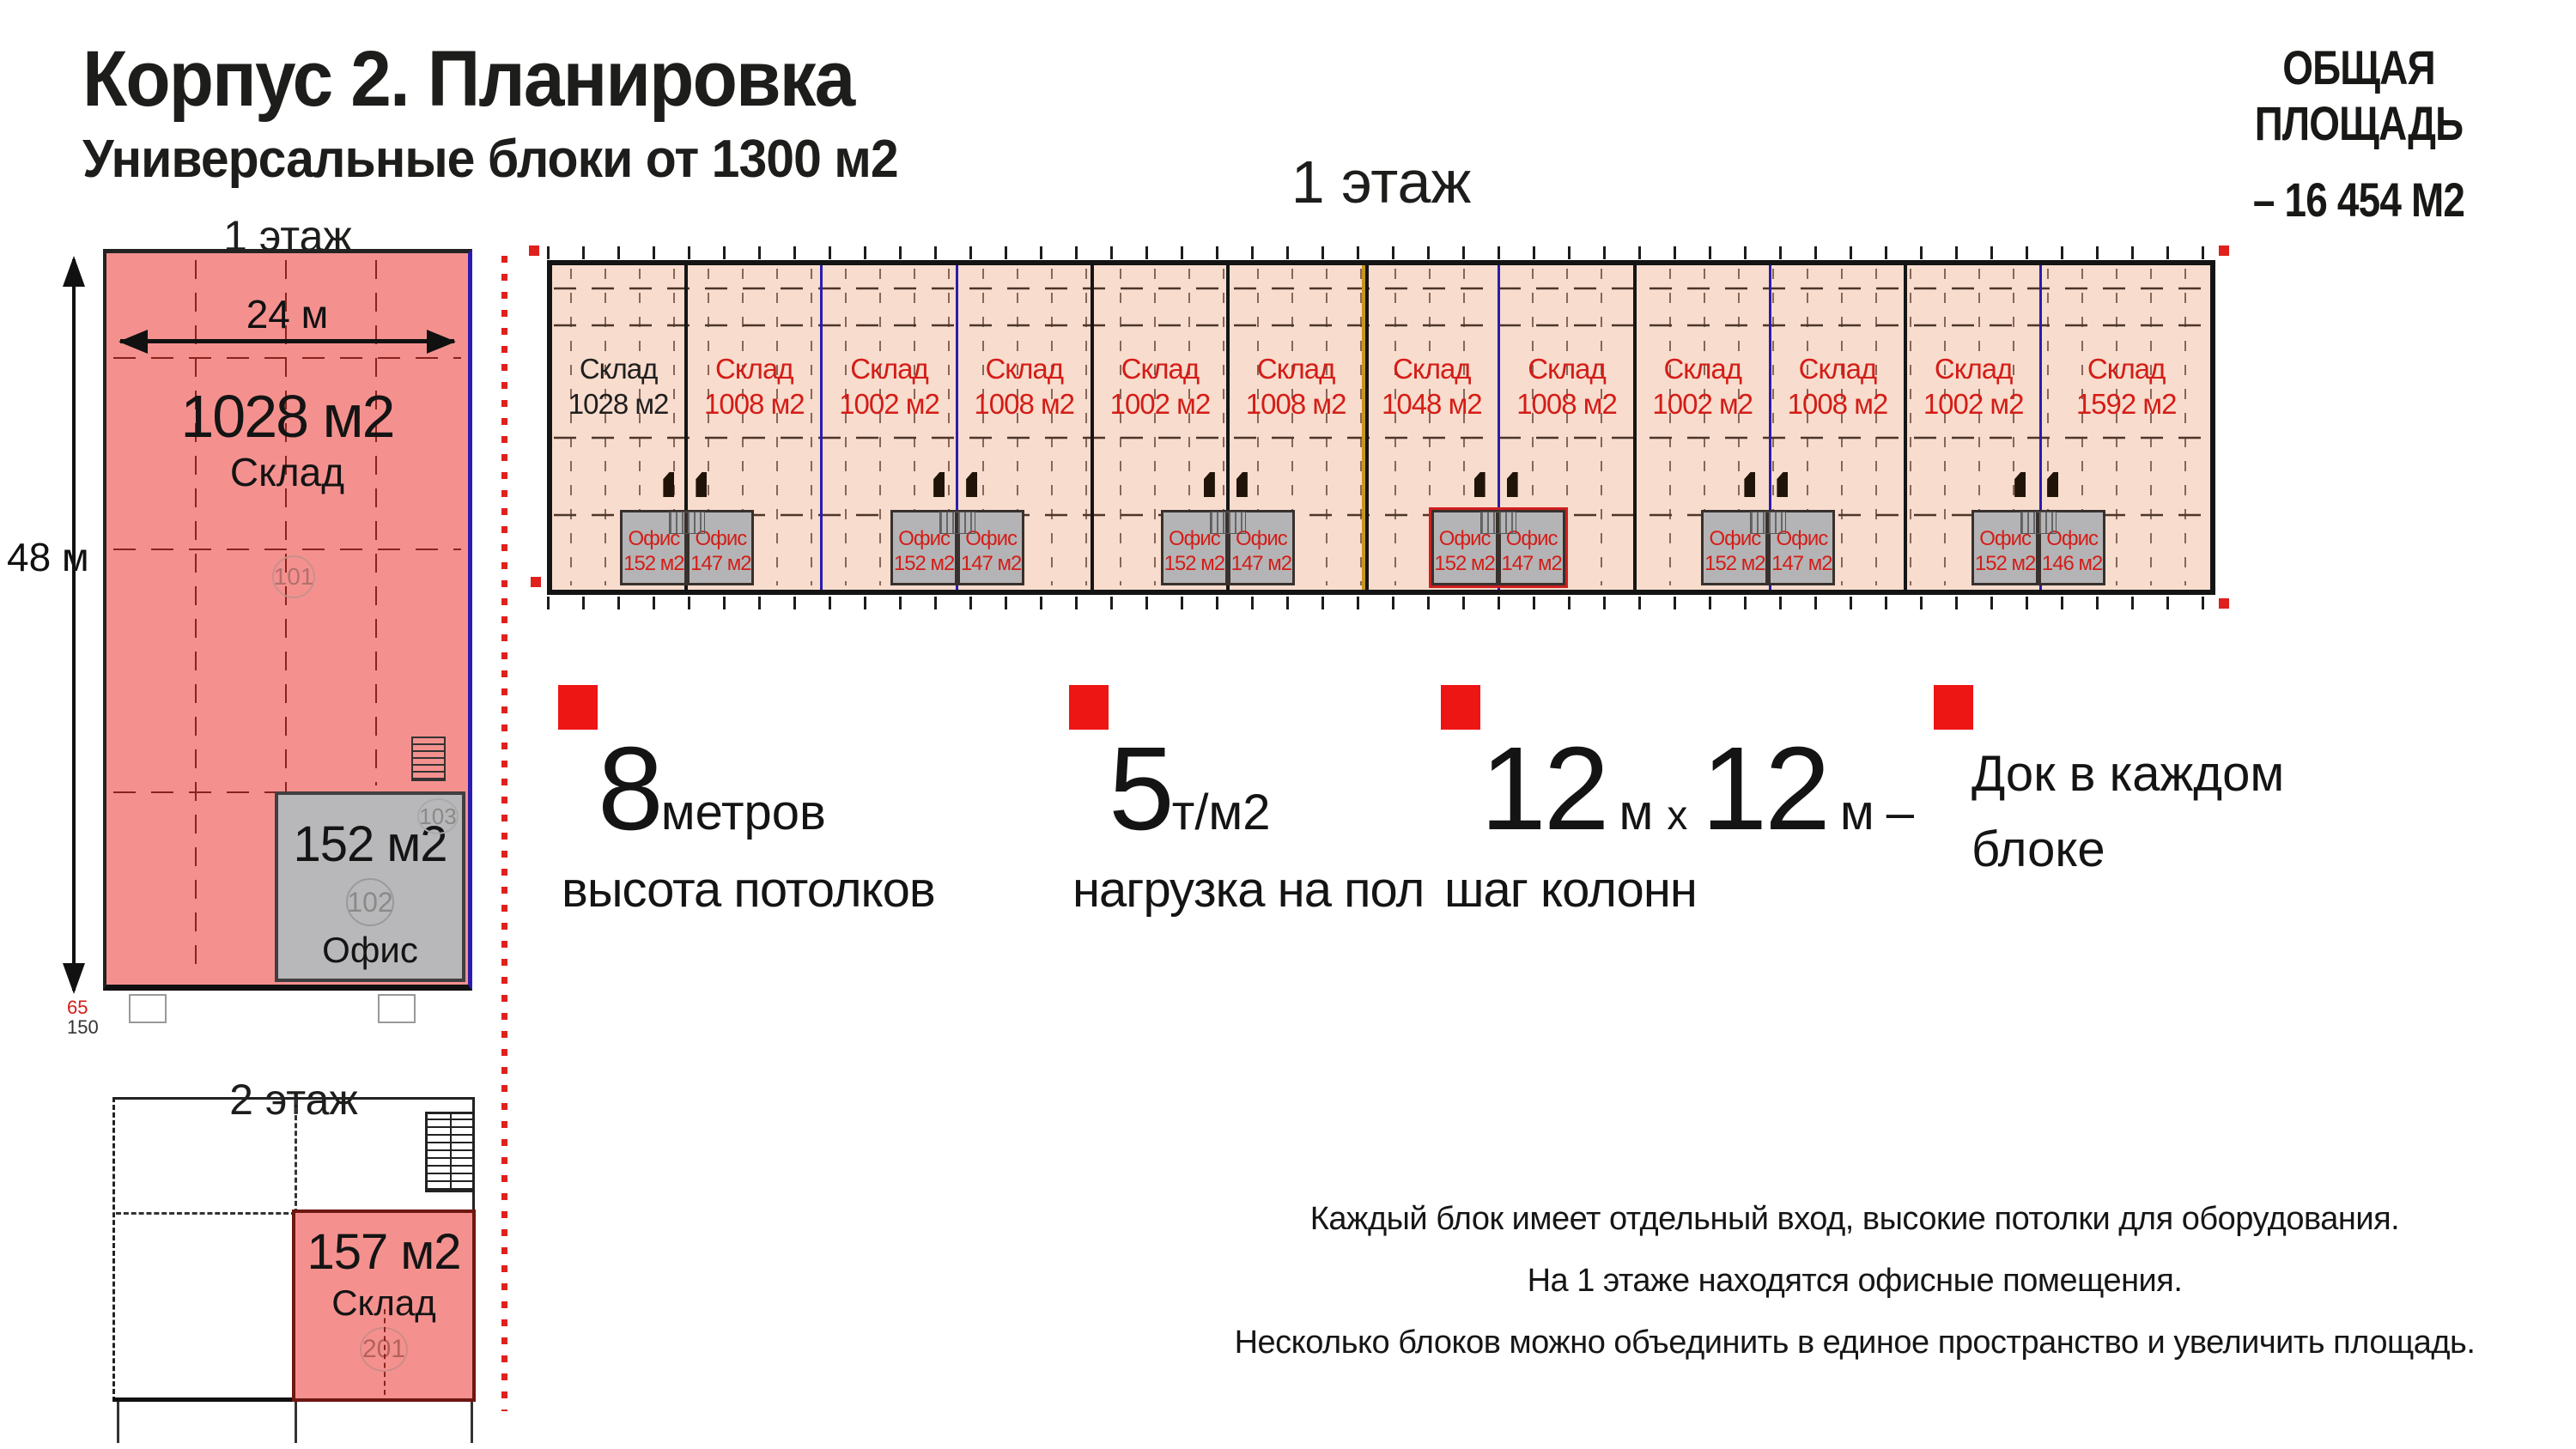  What do you see at coordinates (1433, 427) in the screenshot?
I see `warehouse-block: Склад 1048 м2` at bounding box center [1433, 427].